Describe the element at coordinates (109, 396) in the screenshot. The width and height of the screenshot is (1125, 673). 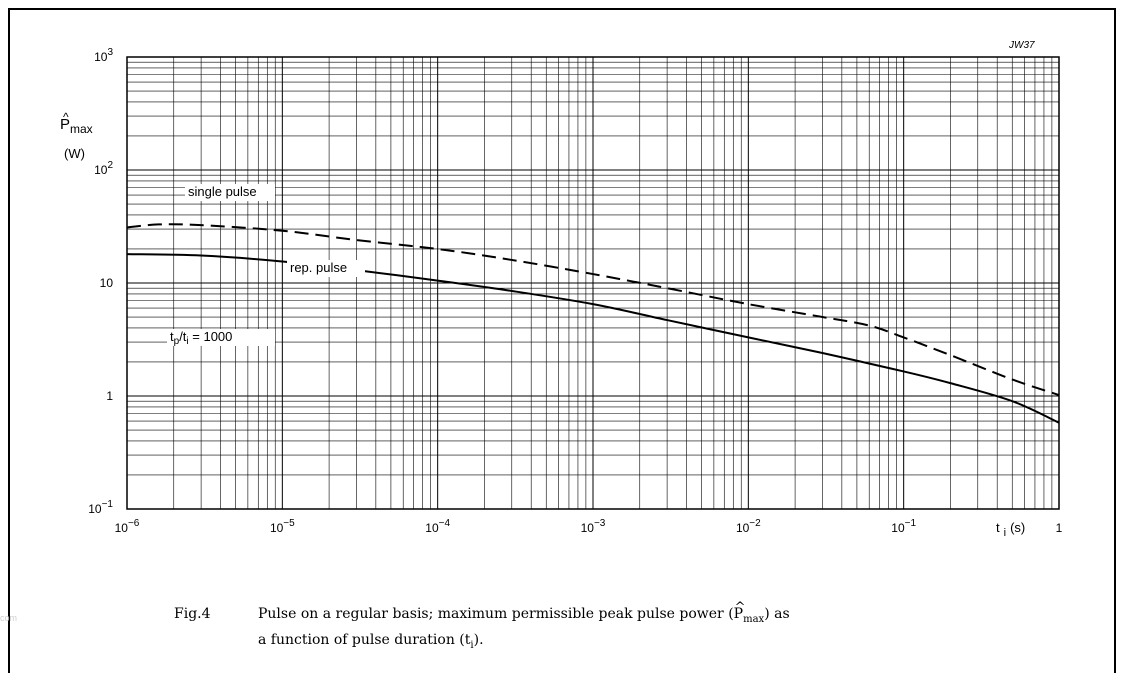
I see `y-tick-label: 1` at that location.